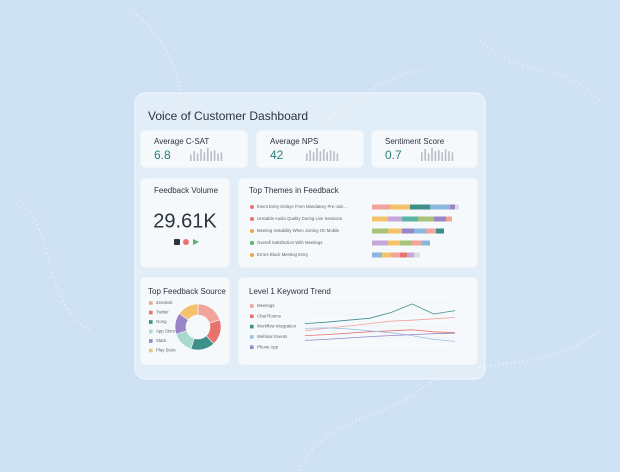 The image size is (620, 472). Describe the element at coordinates (393, 155) in the screenshot. I see `kpi-value: 0.7` at that location.